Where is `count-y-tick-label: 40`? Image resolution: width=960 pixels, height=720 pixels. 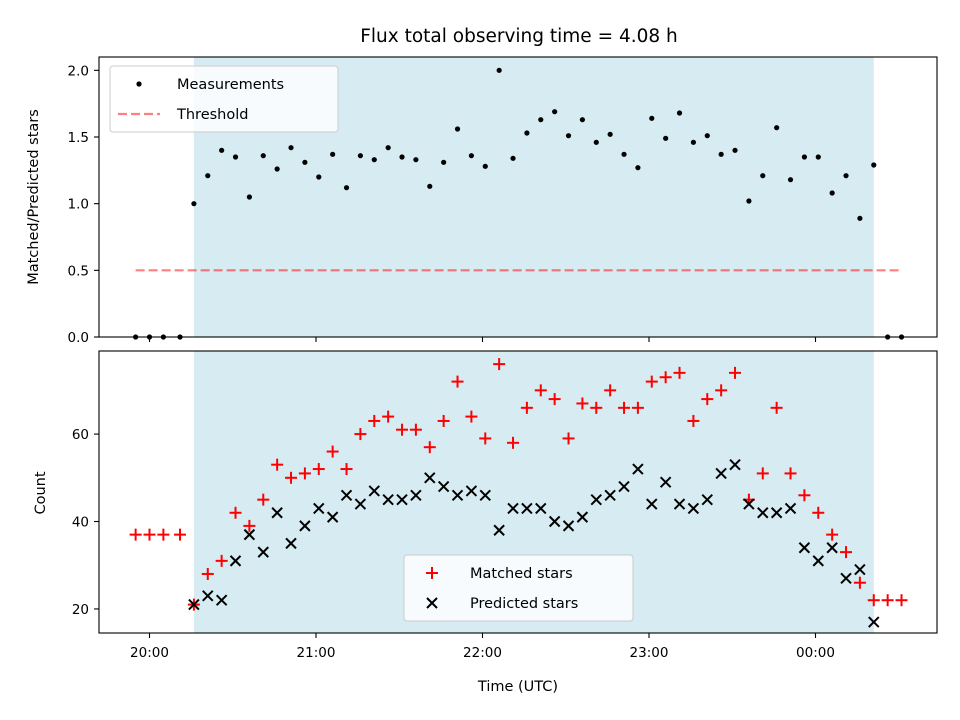
count-y-tick-label: 40 is located at coordinates (80, 523).